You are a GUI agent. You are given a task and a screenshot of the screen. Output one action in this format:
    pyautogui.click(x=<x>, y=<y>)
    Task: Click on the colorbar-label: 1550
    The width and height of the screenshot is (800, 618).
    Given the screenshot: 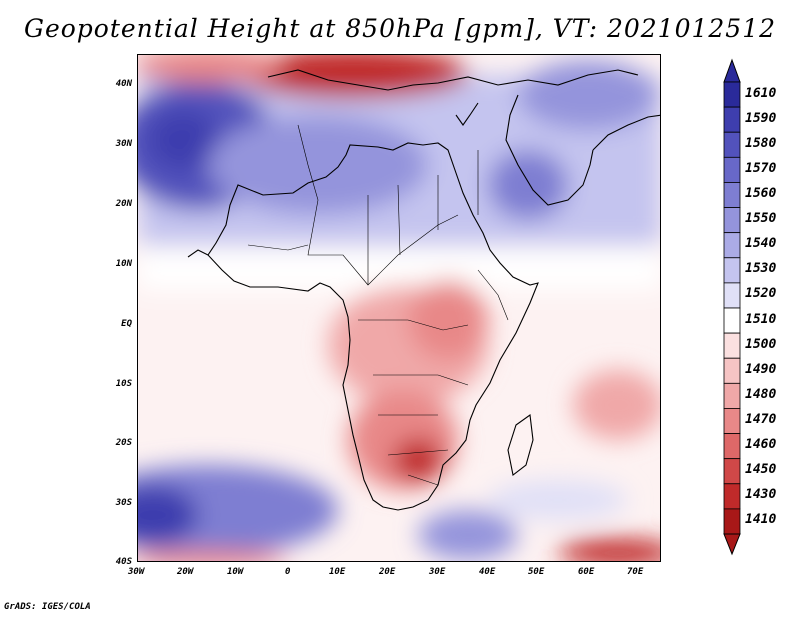 What is the action you would take?
    pyautogui.click(x=761, y=219)
    